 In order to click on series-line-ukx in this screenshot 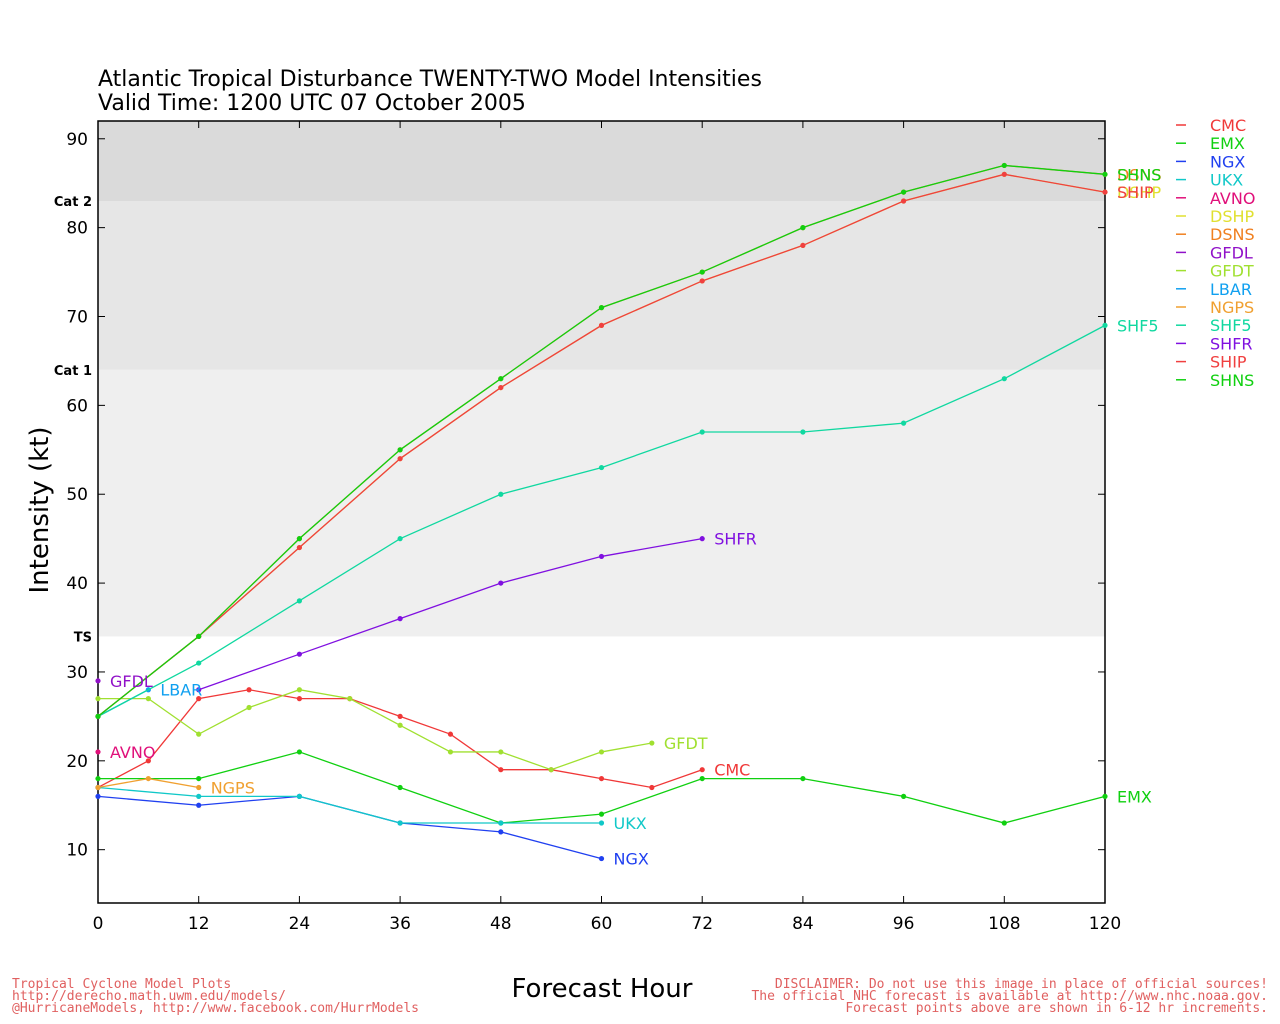, I will do `click(349, 805)`.